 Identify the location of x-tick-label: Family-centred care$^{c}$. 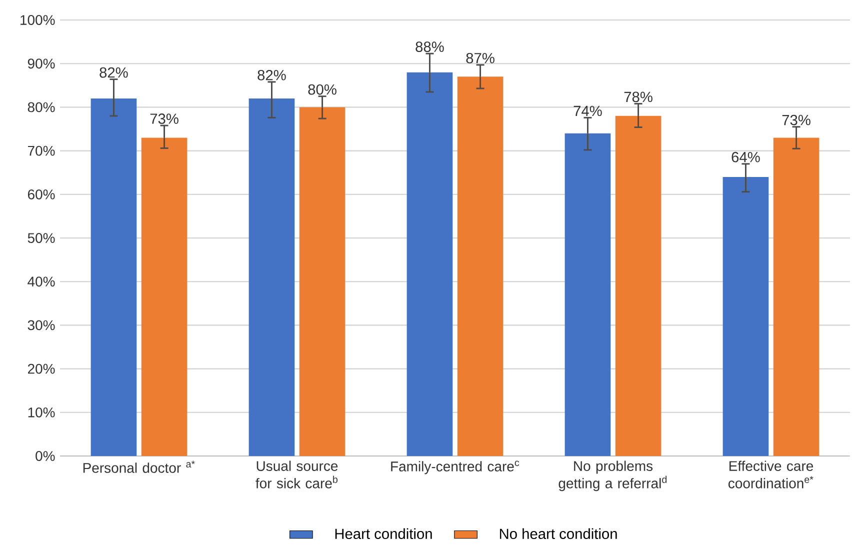
(455, 467).